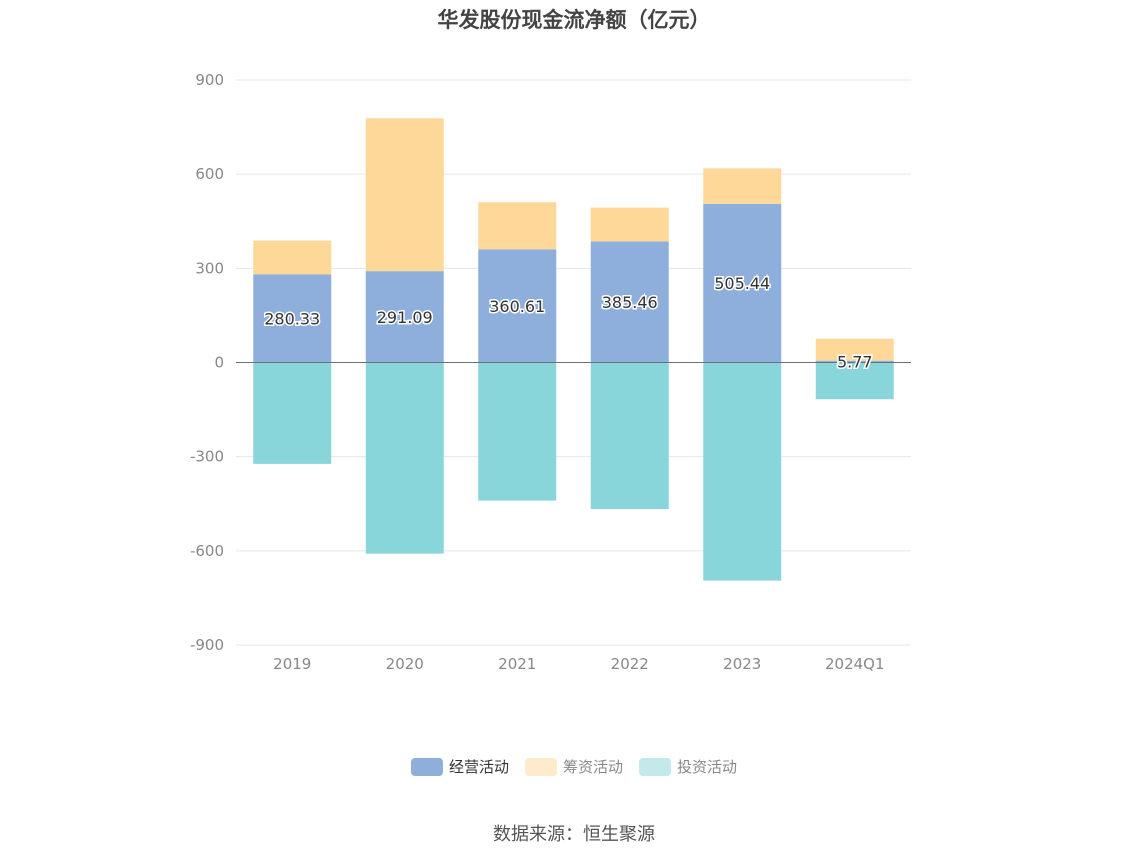  I want to click on y-tick-label: -600, so click(207, 551).